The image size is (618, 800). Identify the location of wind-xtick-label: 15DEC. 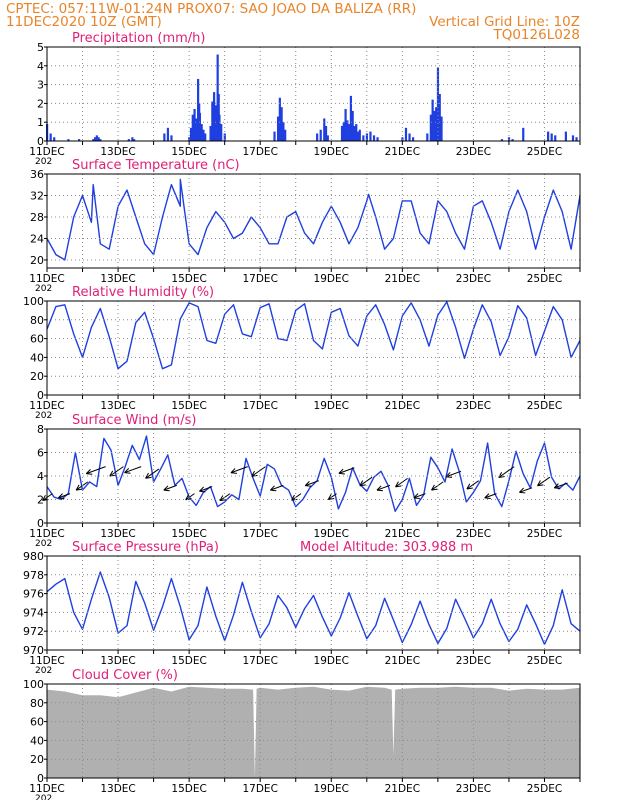
(188, 534).